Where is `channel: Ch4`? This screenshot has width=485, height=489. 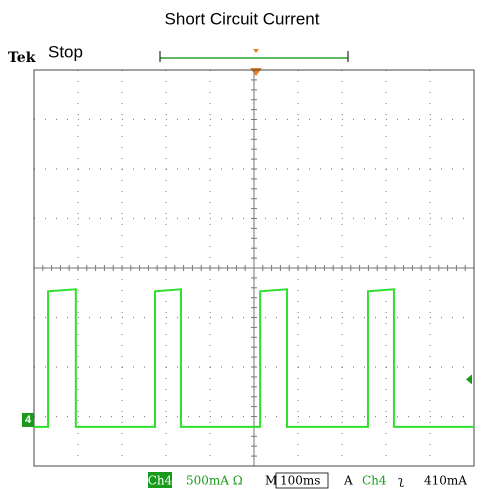
channel: Ch4 is located at coordinates (160, 481).